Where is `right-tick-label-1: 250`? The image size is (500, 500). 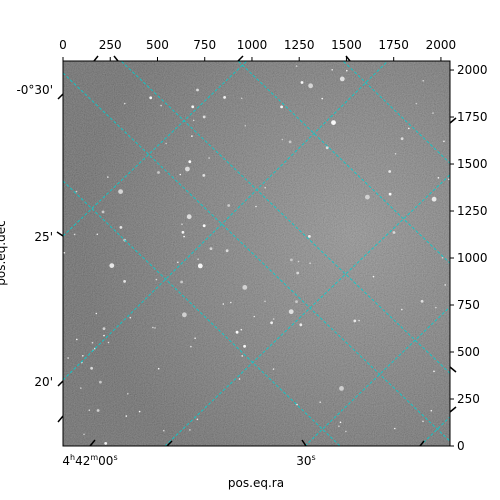 right-tick-label-1: 250 is located at coordinates (468, 399).